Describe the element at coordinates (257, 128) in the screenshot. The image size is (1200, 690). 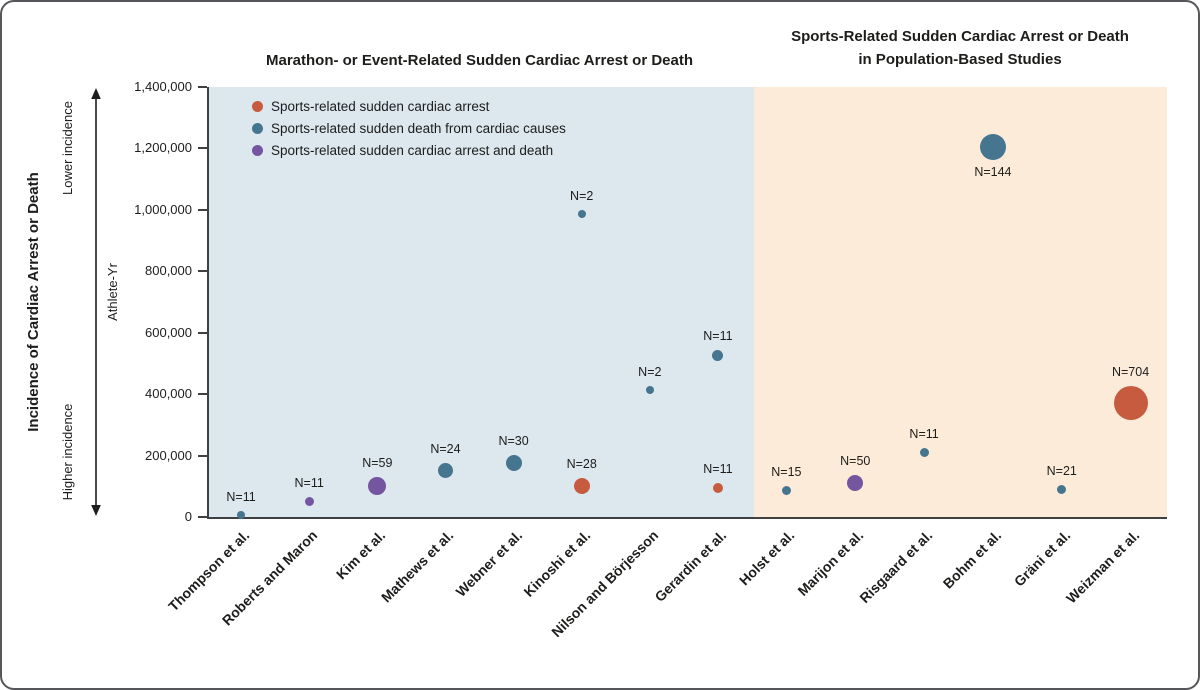
I see `legend-dot-death` at that location.